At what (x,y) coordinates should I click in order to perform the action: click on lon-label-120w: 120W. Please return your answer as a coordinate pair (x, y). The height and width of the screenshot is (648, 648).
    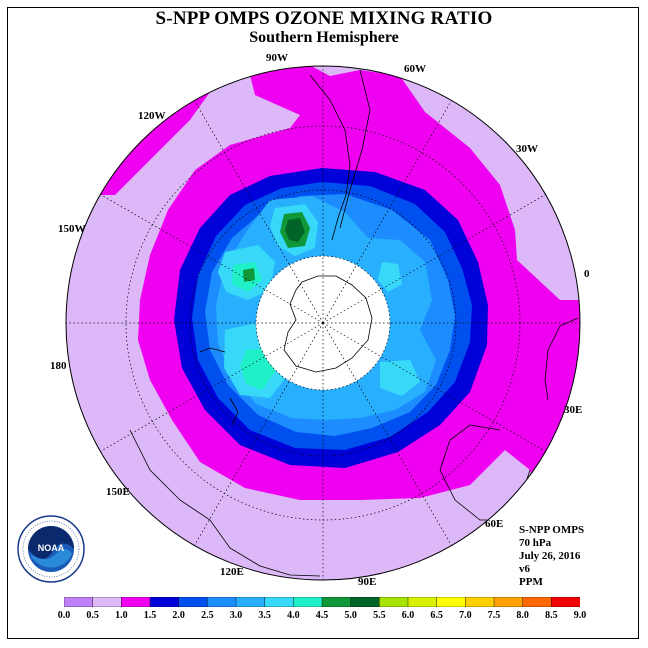
    Looking at the image, I should click on (152, 116).